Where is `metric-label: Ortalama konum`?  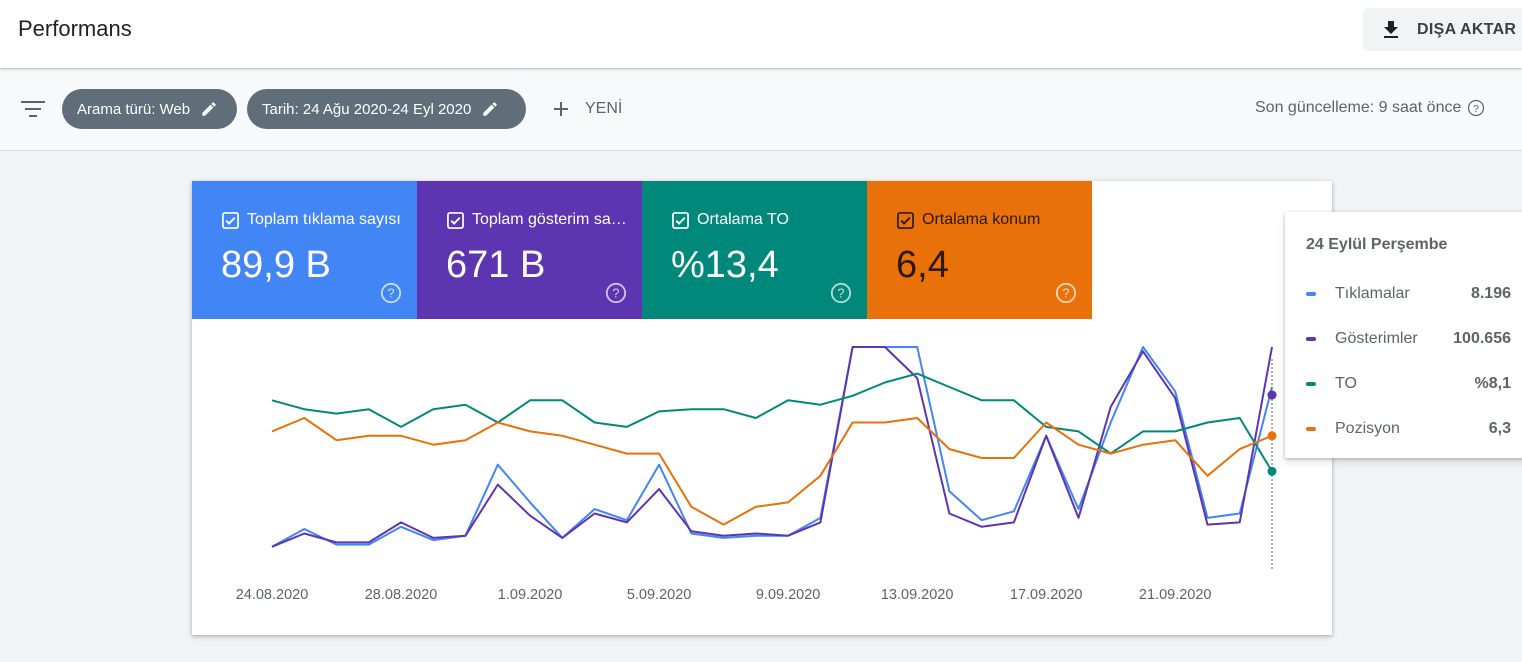
metric-label: Ortalama konum is located at coordinates (981, 219).